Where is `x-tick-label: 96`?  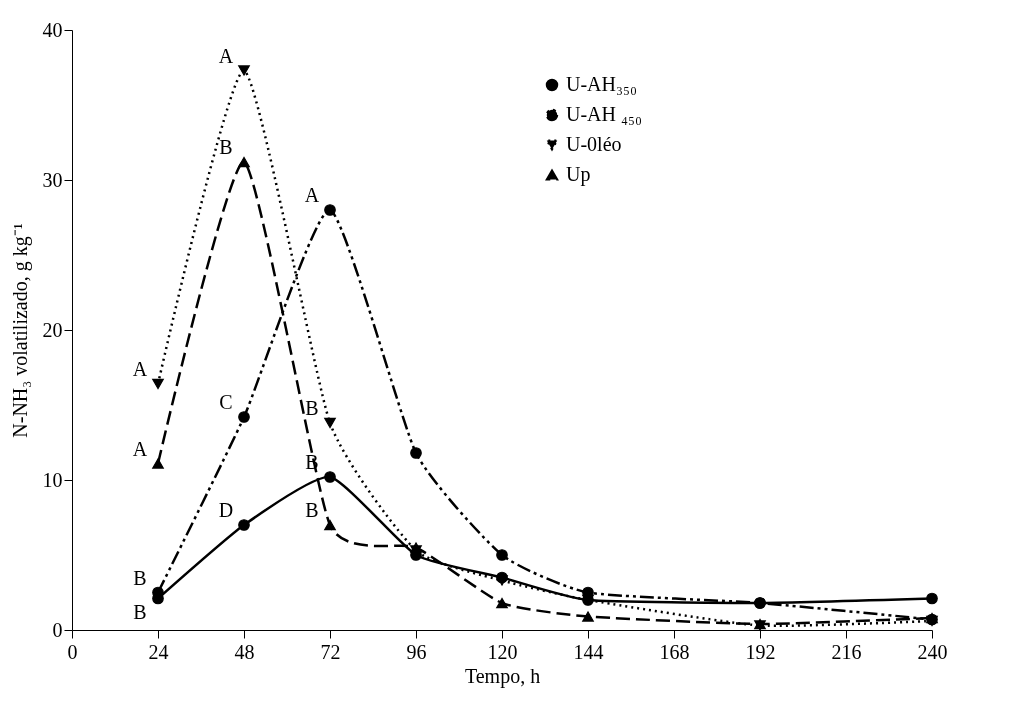
x-tick-label: 96 is located at coordinates (416, 651).